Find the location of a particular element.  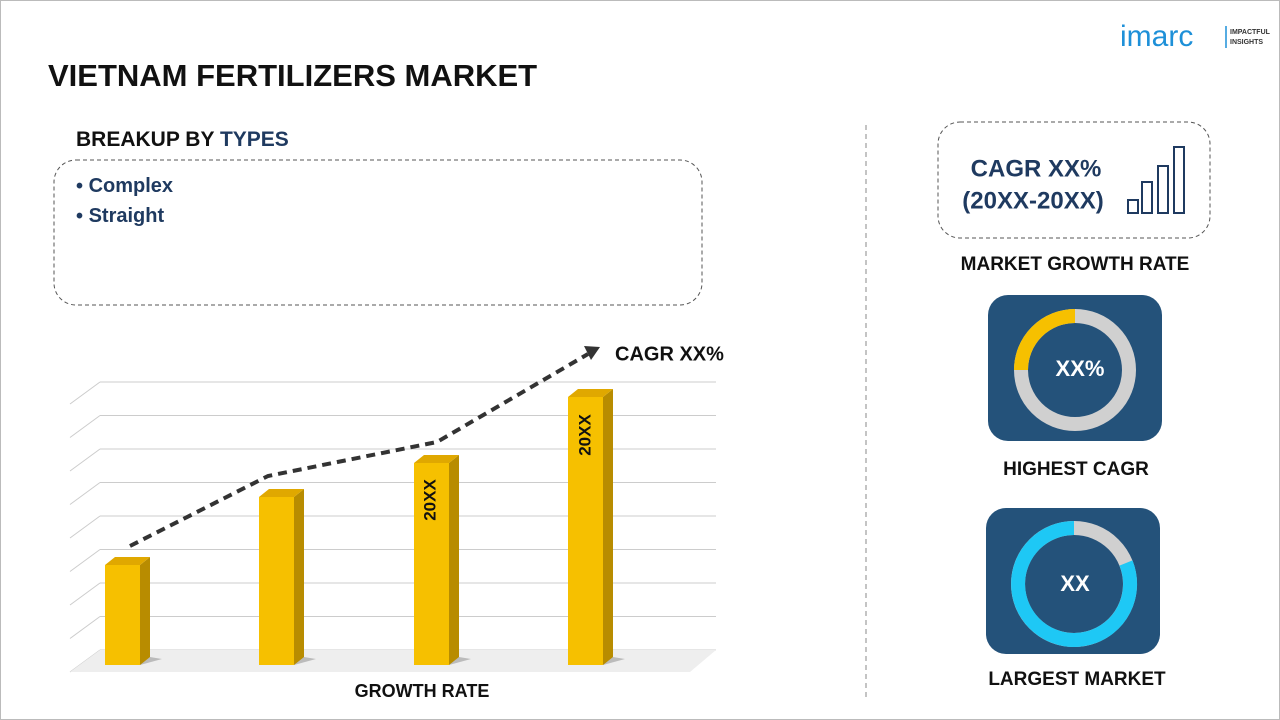

cagr-label: CAGR XX% is located at coordinates (669, 354).